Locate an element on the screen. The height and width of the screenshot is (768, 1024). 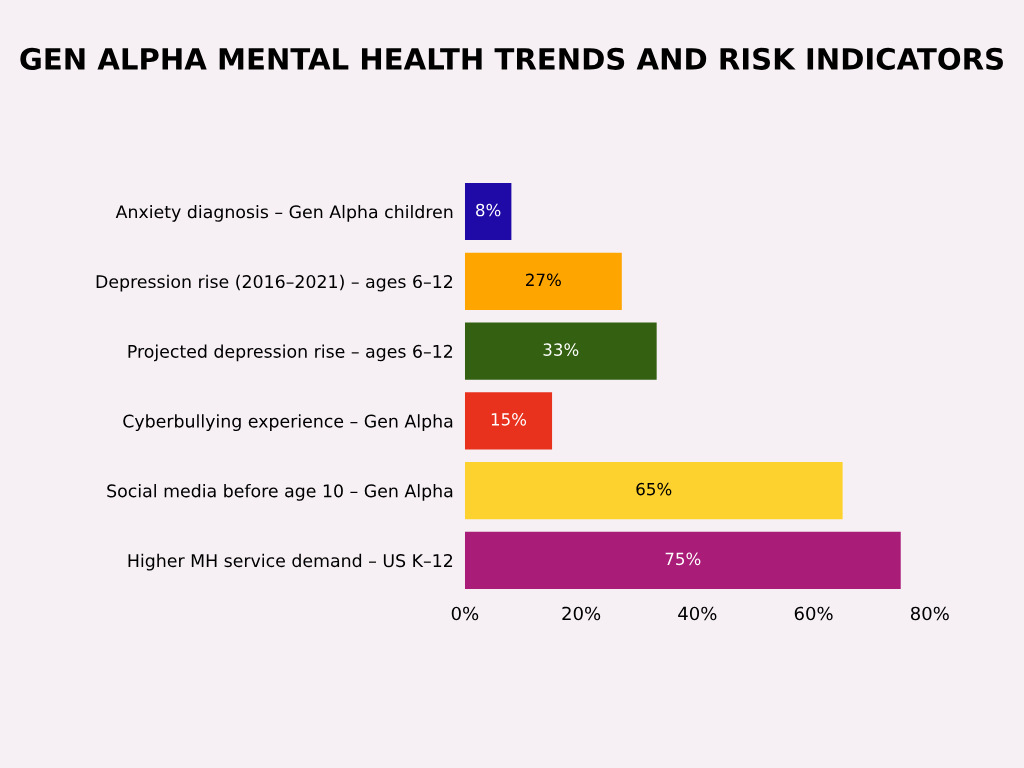
x-tick-label: 60% is located at coordinates (813, 613).